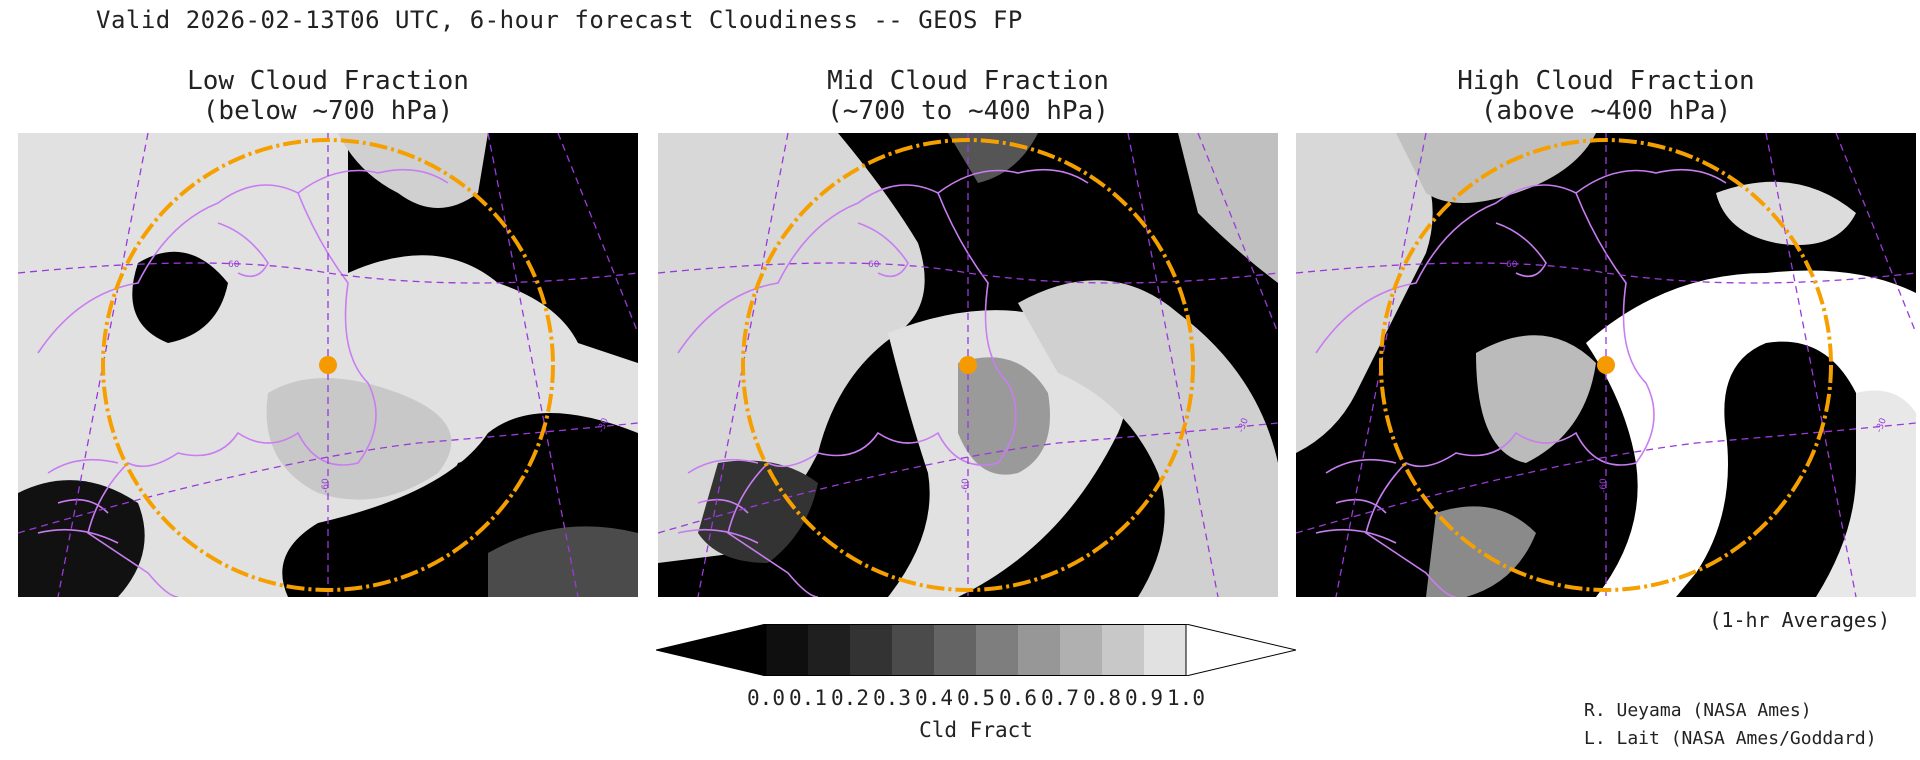 This screenshot has width=1920, height=760. Describe the element at coordinates (934, 698) in the screenshot. I see `colorbar-tick-label: 0.4` at that location.